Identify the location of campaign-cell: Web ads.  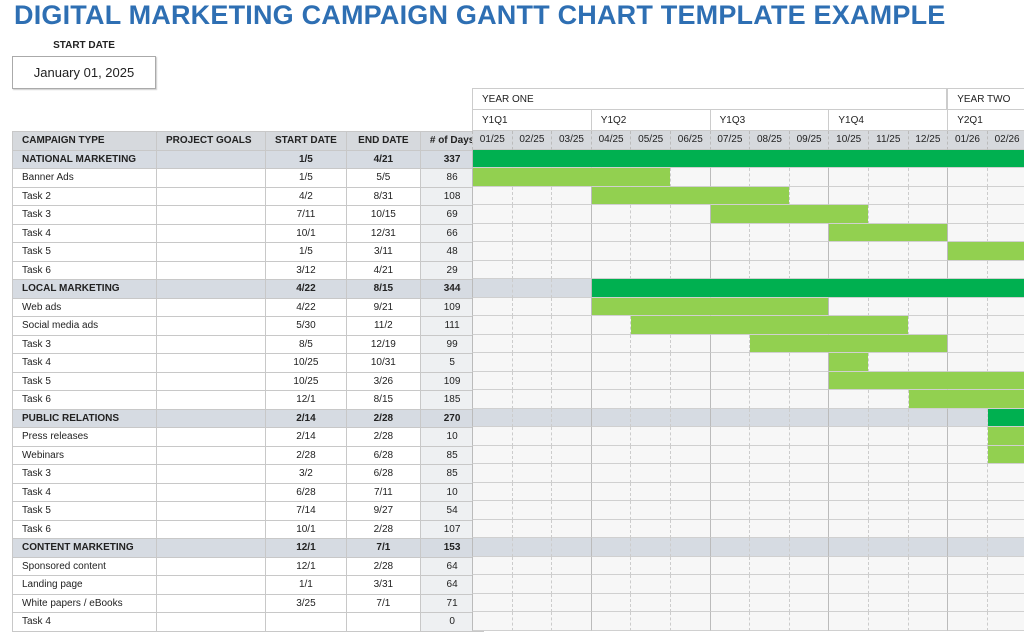
(84, 307).